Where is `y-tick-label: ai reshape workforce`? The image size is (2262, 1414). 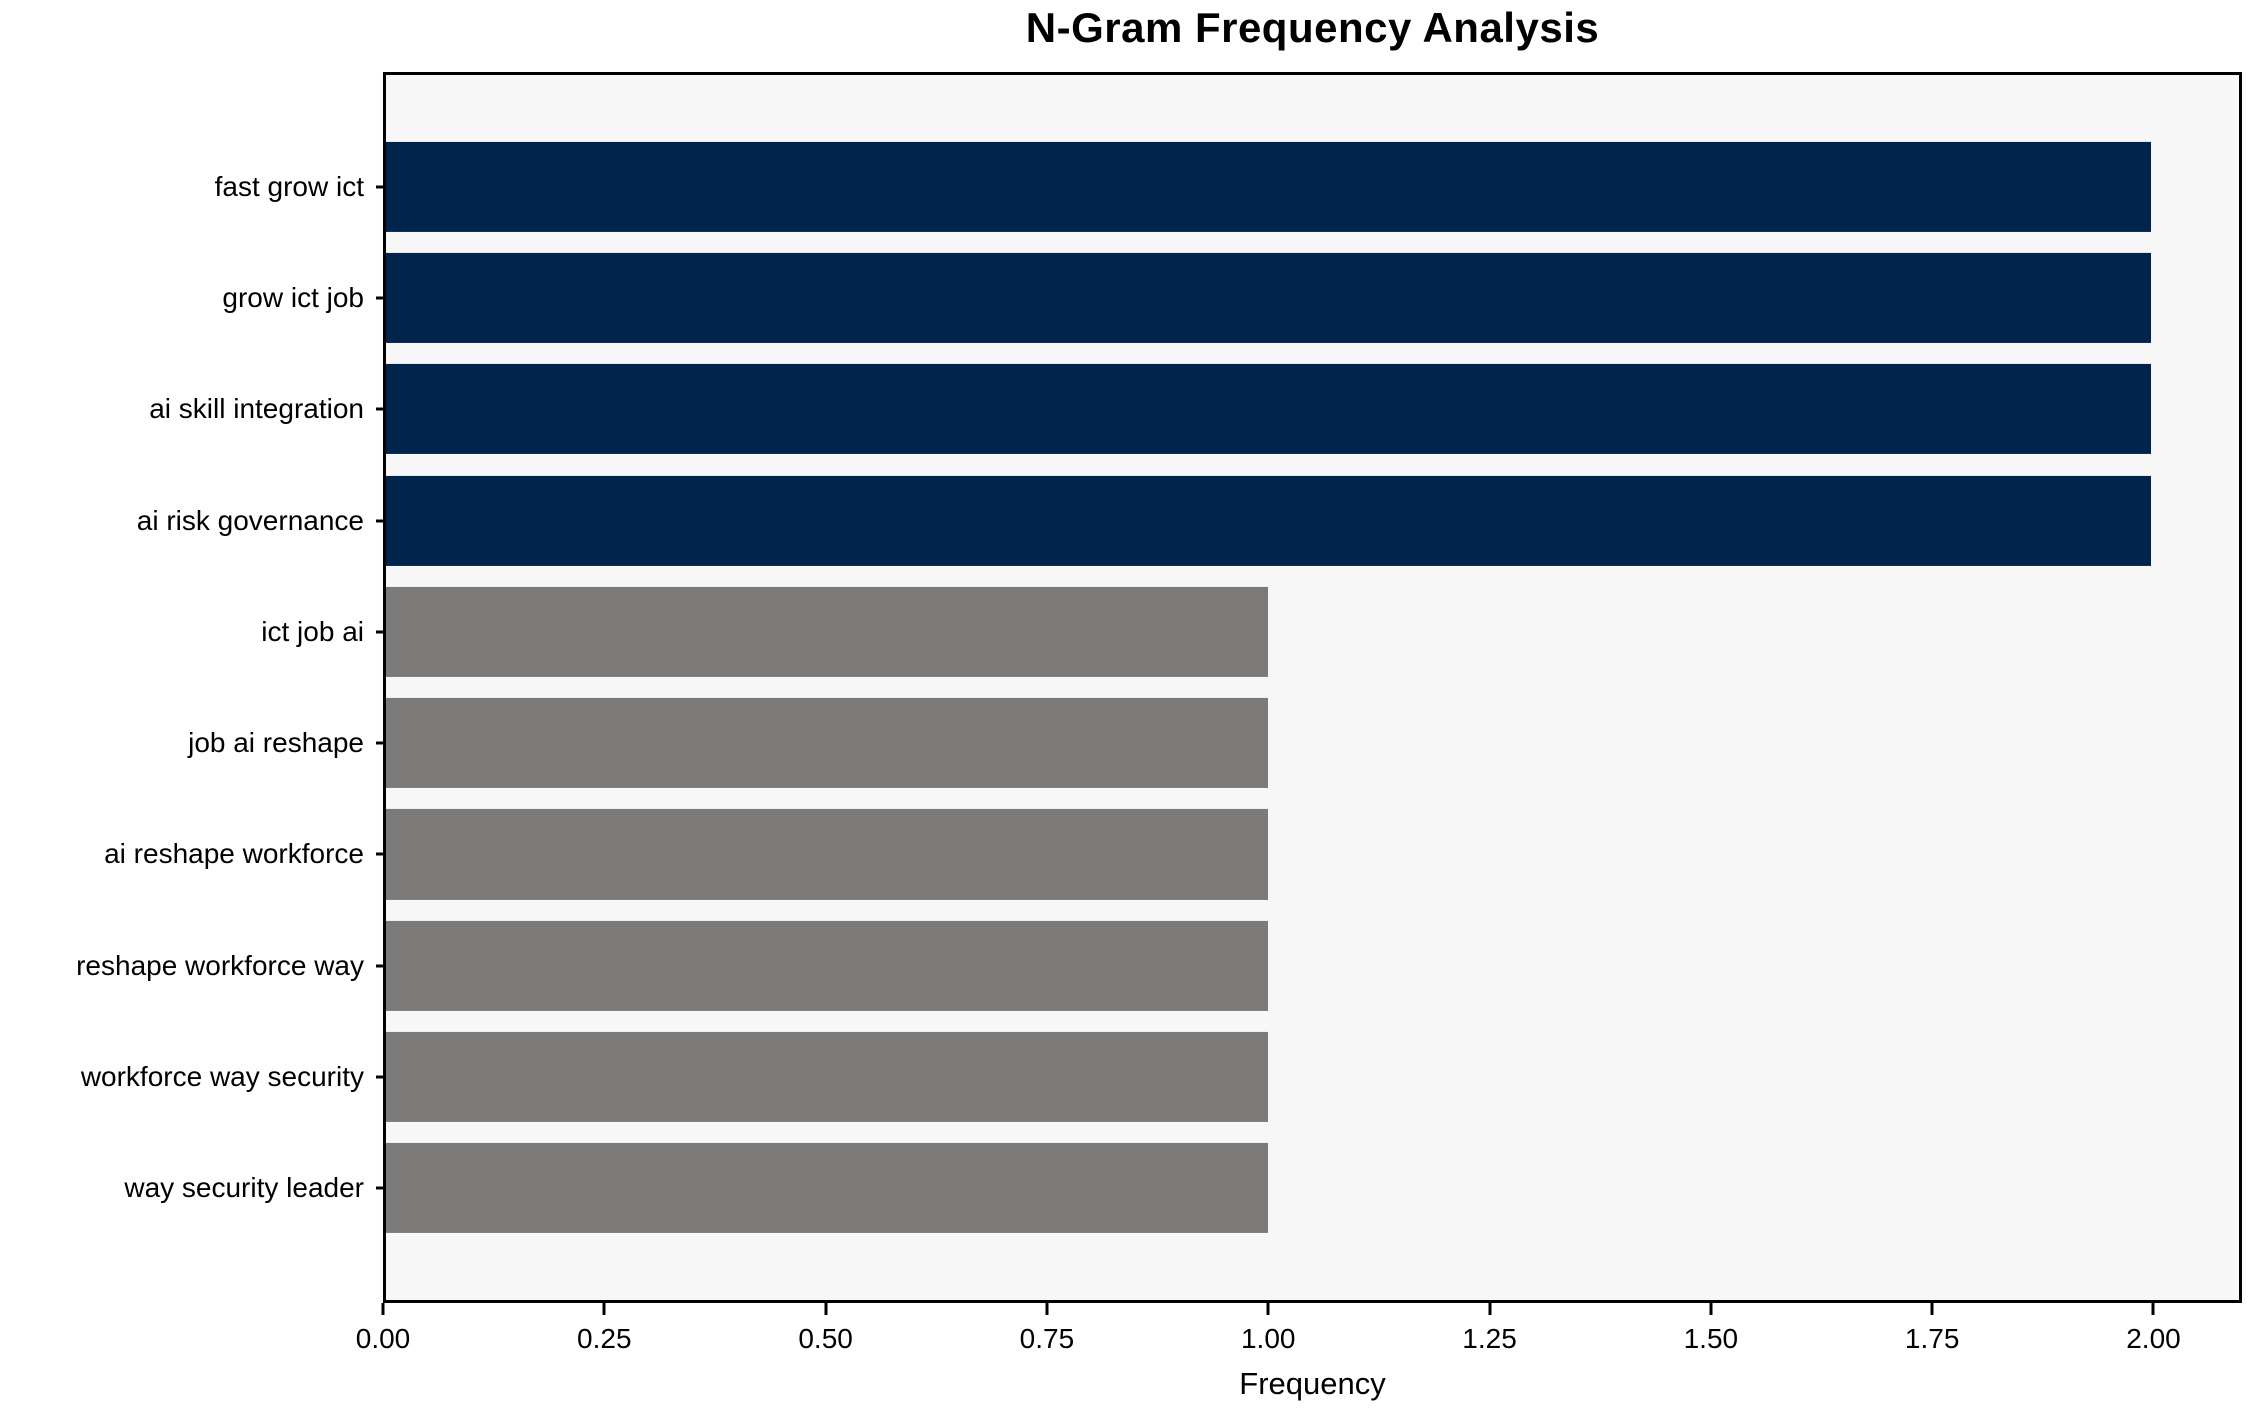
y-tick-label: ai reshape workforce is located at coordinates (234, 854).